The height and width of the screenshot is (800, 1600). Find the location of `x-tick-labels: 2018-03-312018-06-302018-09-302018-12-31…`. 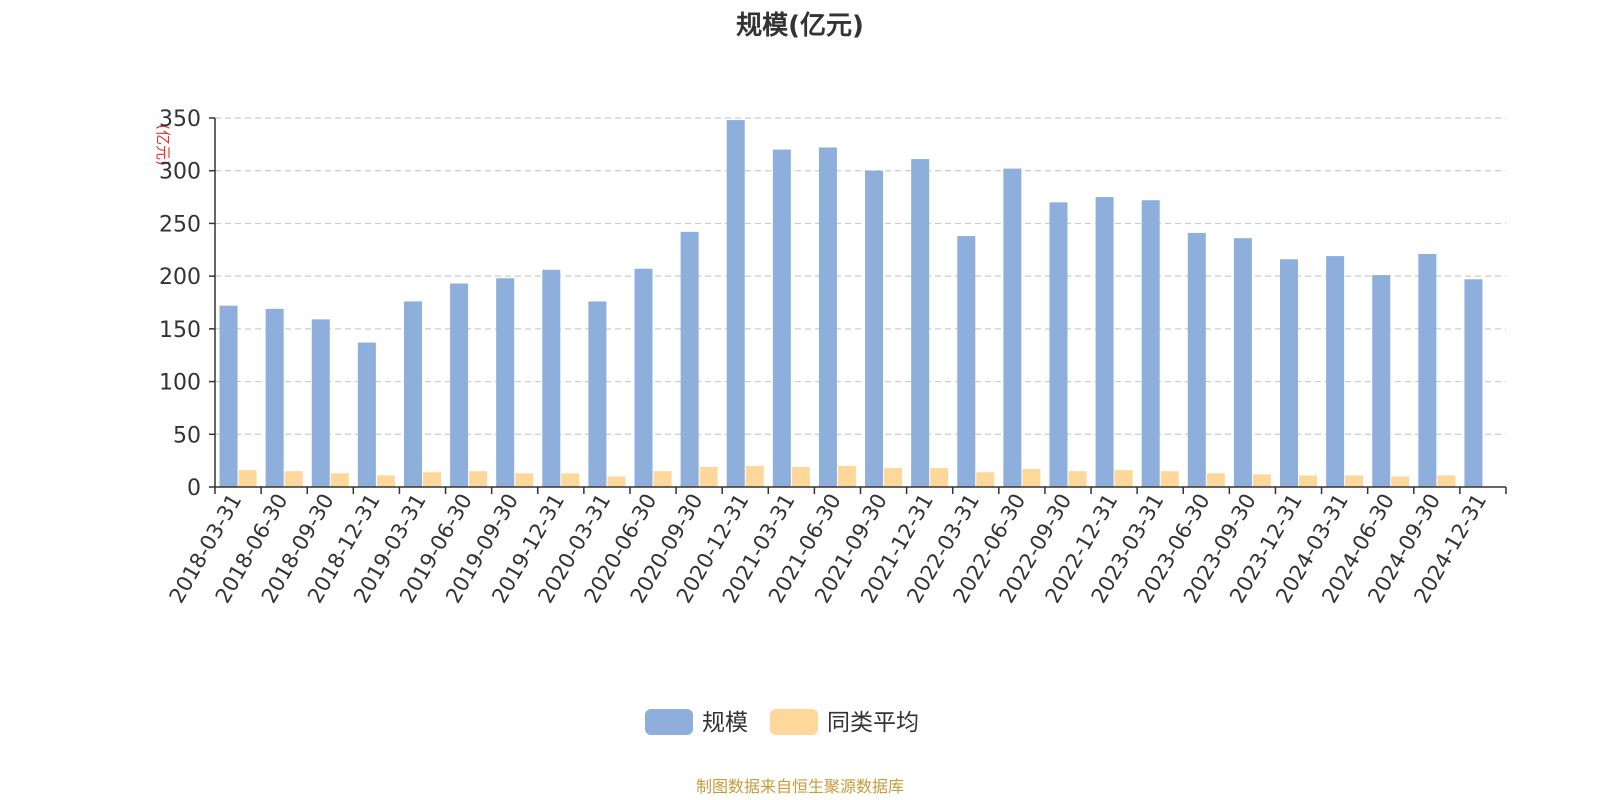

x-tick-labels: 2018-03-312018-06-302018-09-302018-12-31… is located at coordinates (836, 547).